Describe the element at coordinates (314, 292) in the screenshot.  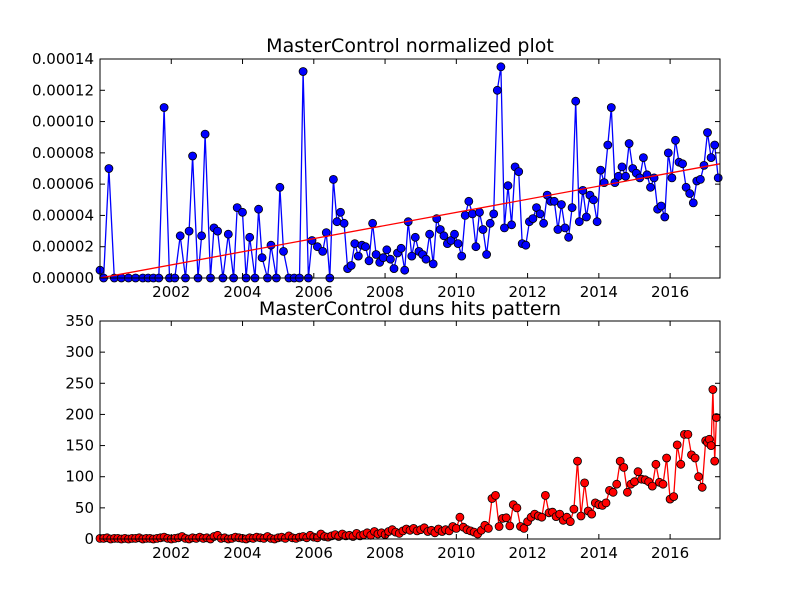
I see `top-x-tick-label: 2006` at that location.